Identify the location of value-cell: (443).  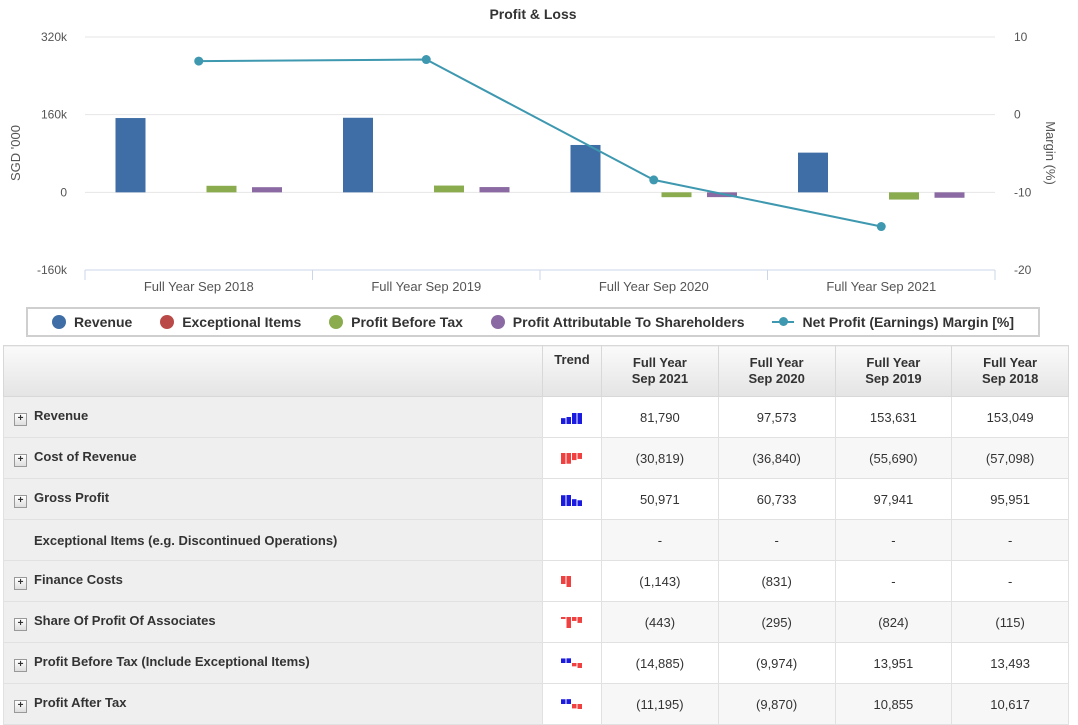
(660, 622).